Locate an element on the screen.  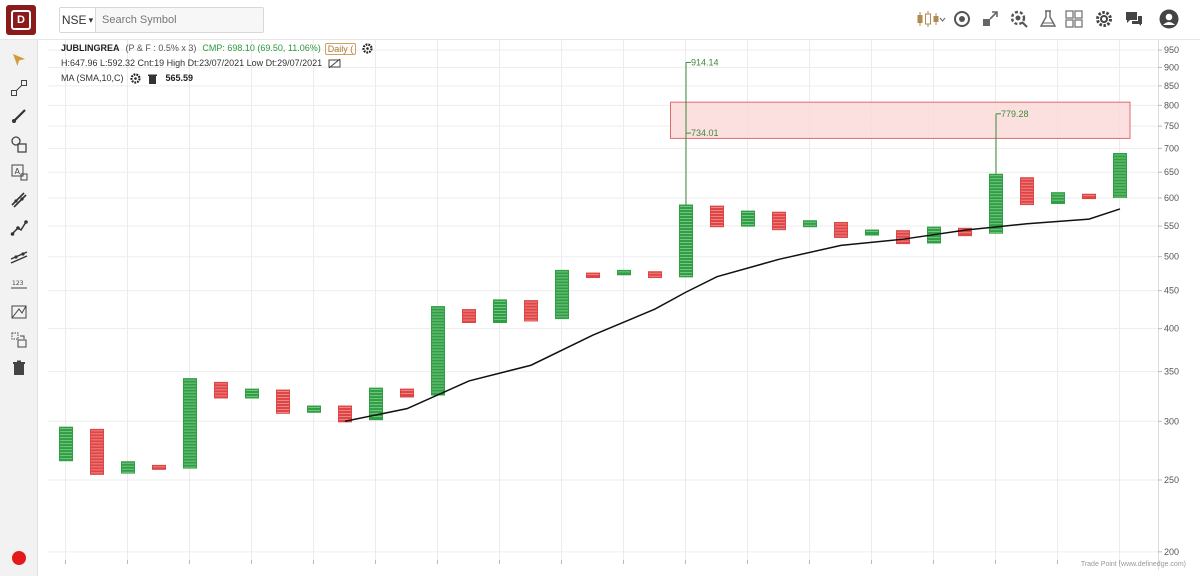
svg-text: A is located at coordinates (18, 171).